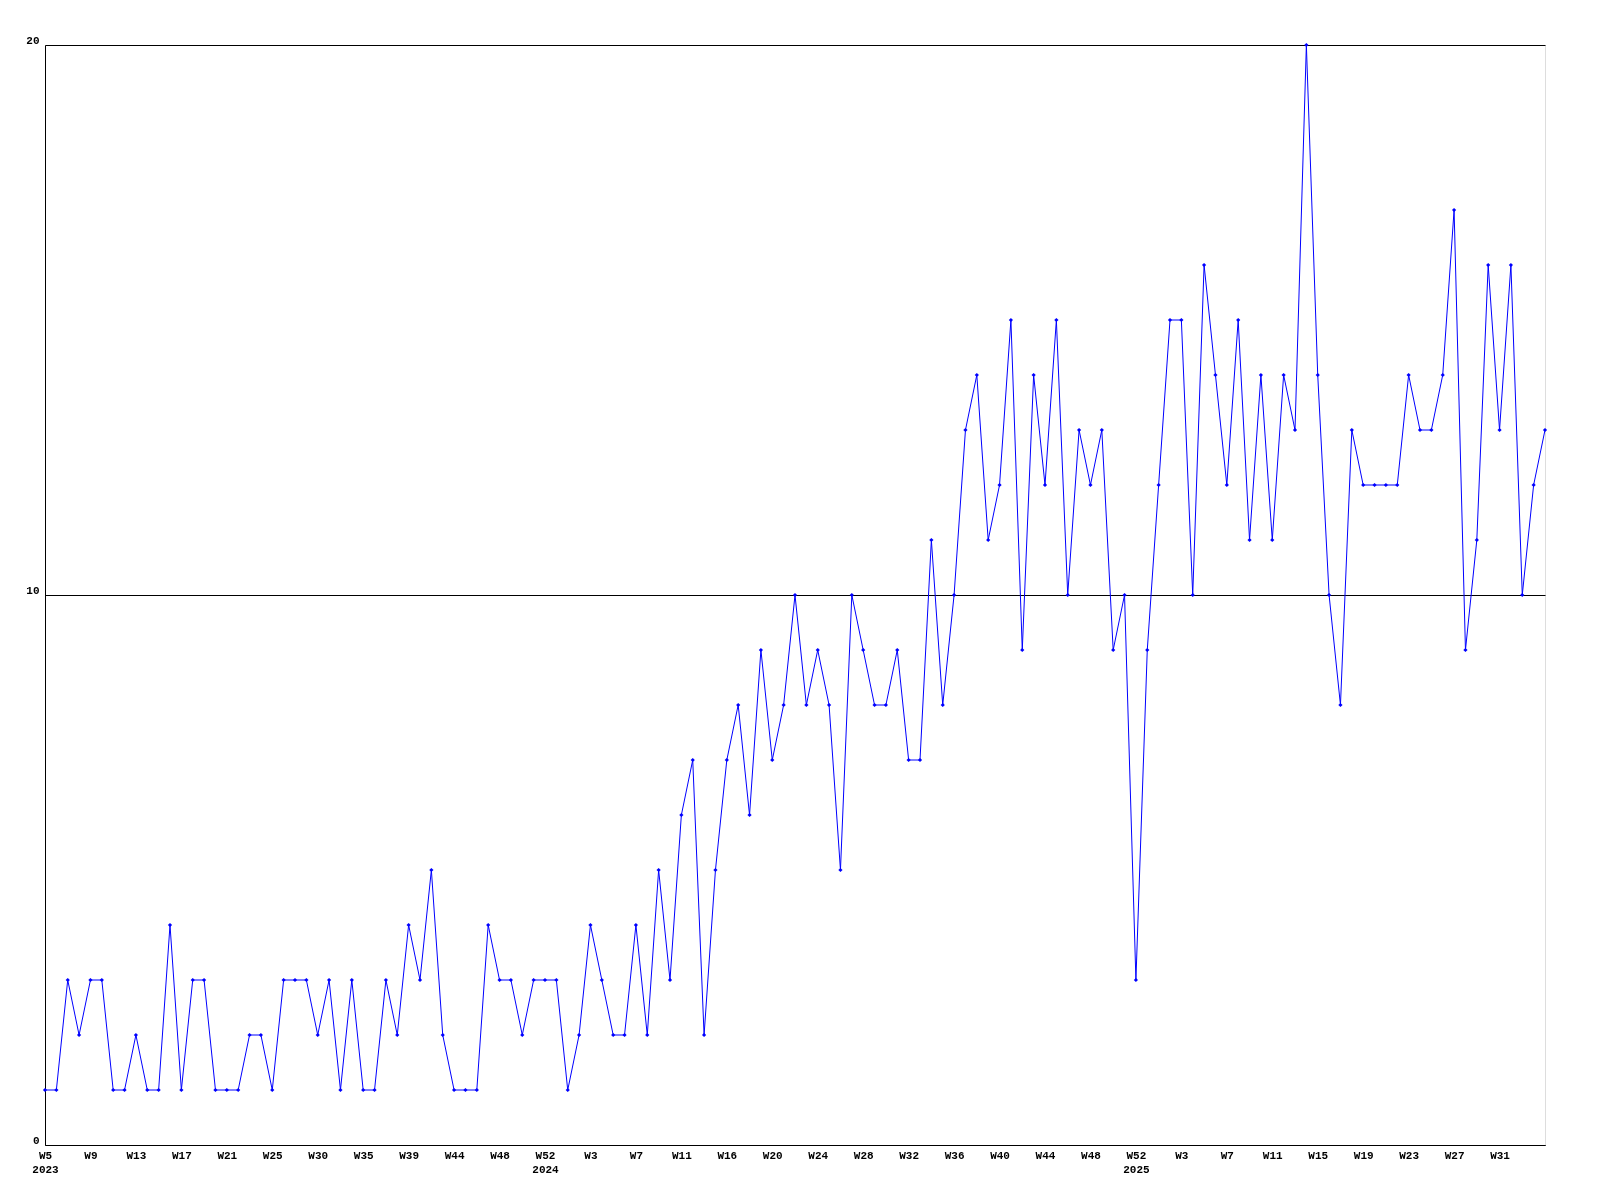 The width and height of the screenshot is (1600, 1200). What do you see at coordinates (36, 1140) in the screenshot?
I see `y-tick-label: 0` at bounding box center [36, 1140].